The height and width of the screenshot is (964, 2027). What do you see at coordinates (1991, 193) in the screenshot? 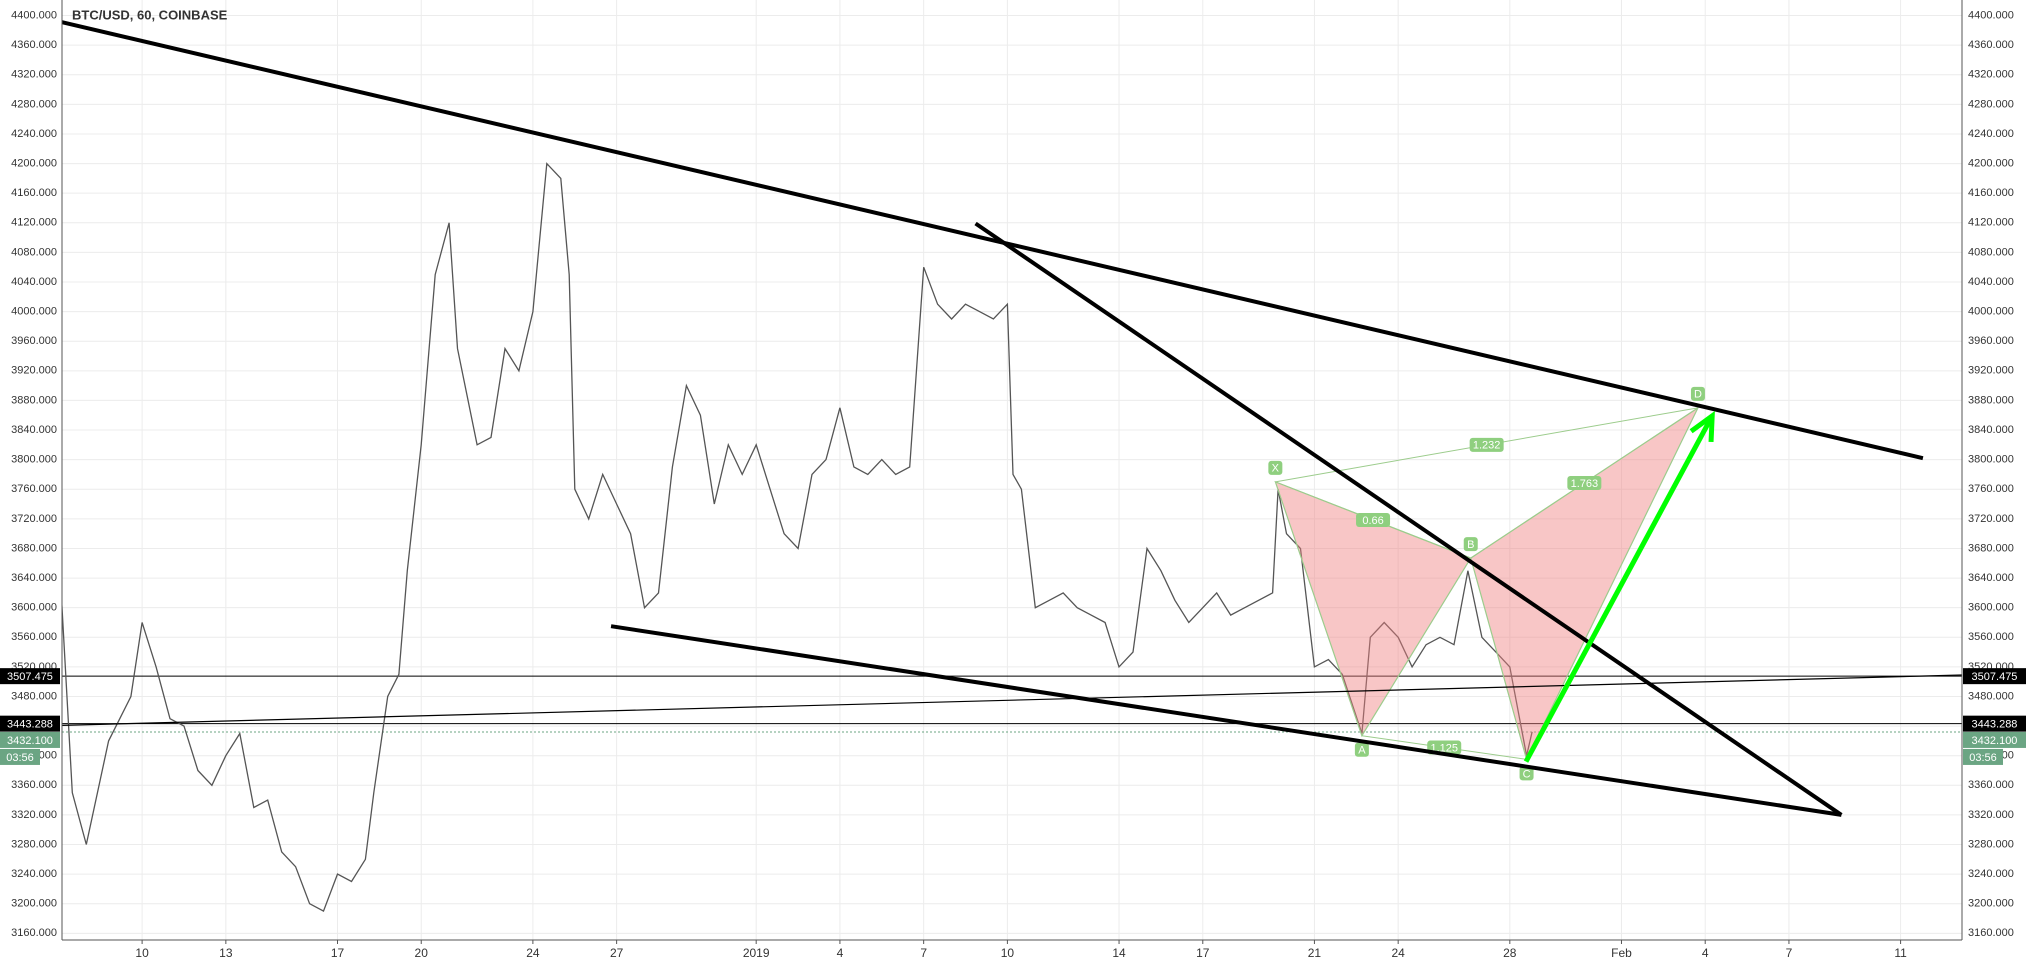
I see `y-tick-label: 4160.000` at bounding box center [1991, 193].